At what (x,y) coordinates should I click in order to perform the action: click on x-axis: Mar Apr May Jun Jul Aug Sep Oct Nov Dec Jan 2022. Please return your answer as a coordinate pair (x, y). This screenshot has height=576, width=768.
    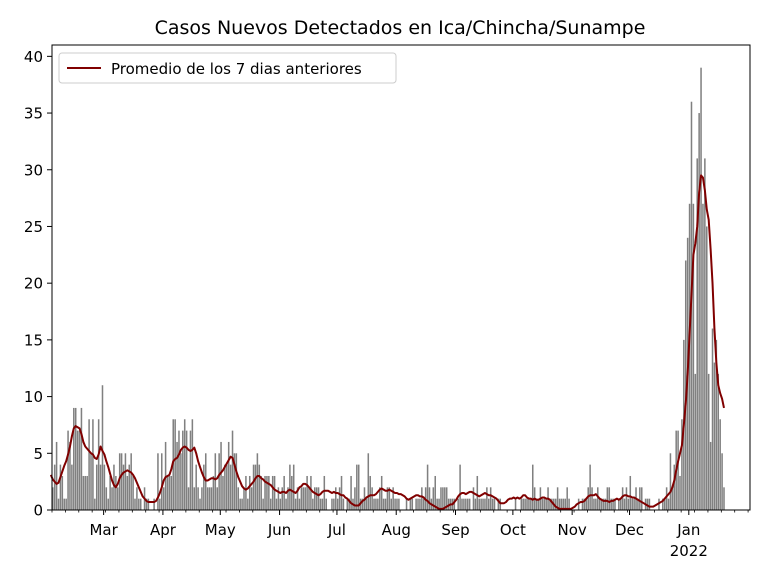
    Looking at the image, I should click on (400, 535).